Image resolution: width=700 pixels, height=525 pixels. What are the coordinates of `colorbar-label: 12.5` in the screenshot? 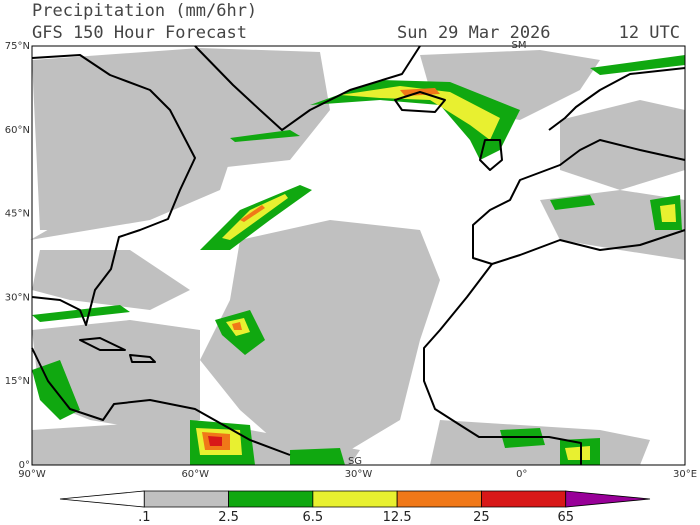 It's located at (397, 517).